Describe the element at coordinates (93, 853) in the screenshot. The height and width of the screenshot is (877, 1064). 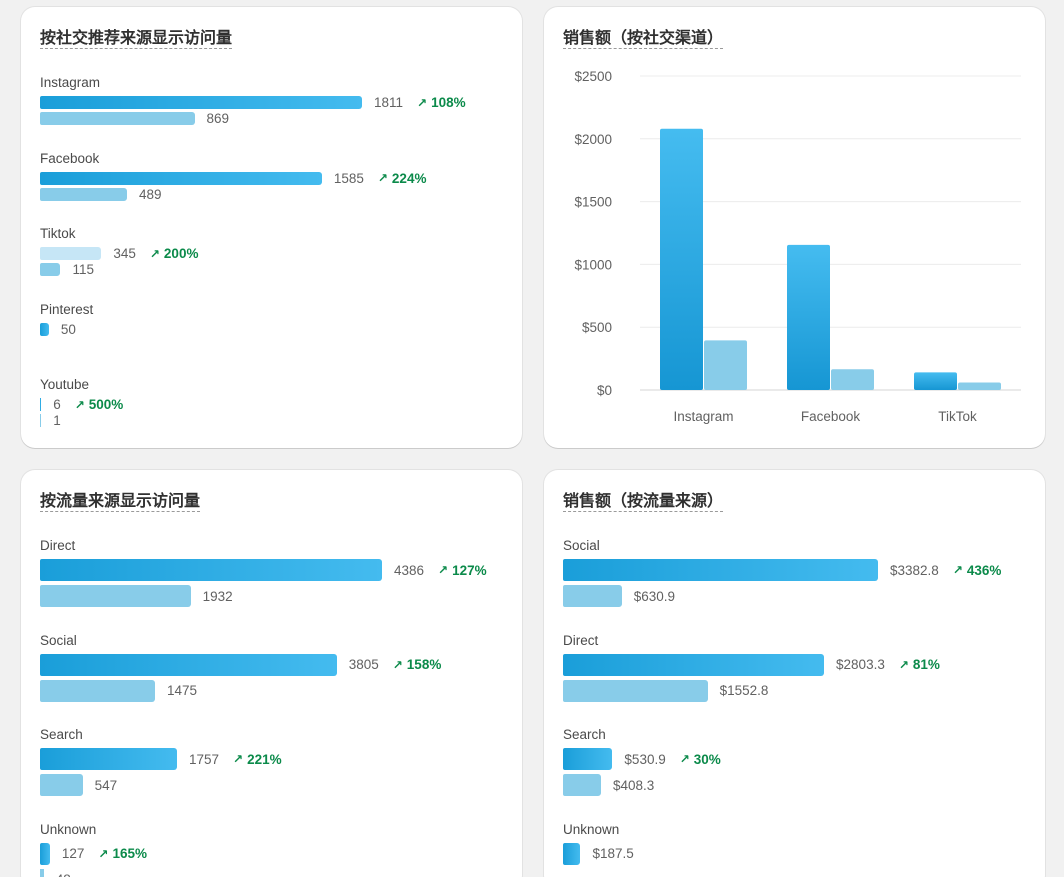
I see `bar-row-current: 127 ↗ 165%` at that location.